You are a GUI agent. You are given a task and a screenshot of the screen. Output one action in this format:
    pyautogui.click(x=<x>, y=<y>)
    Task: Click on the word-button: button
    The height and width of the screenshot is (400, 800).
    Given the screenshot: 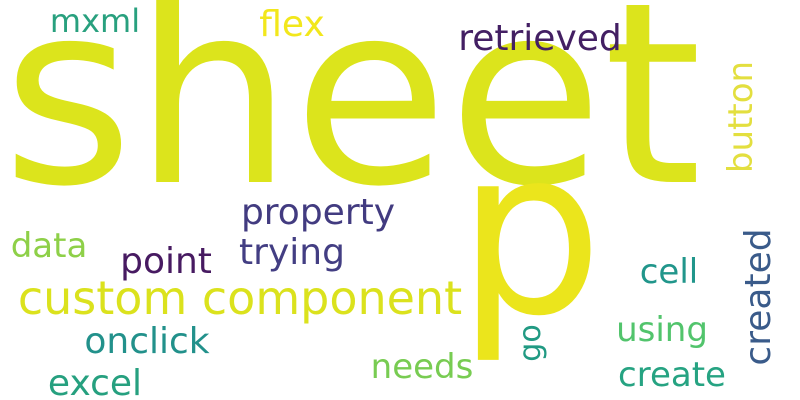 What is the action you would take?
    pyautogui.click(x=741, y=117)
    